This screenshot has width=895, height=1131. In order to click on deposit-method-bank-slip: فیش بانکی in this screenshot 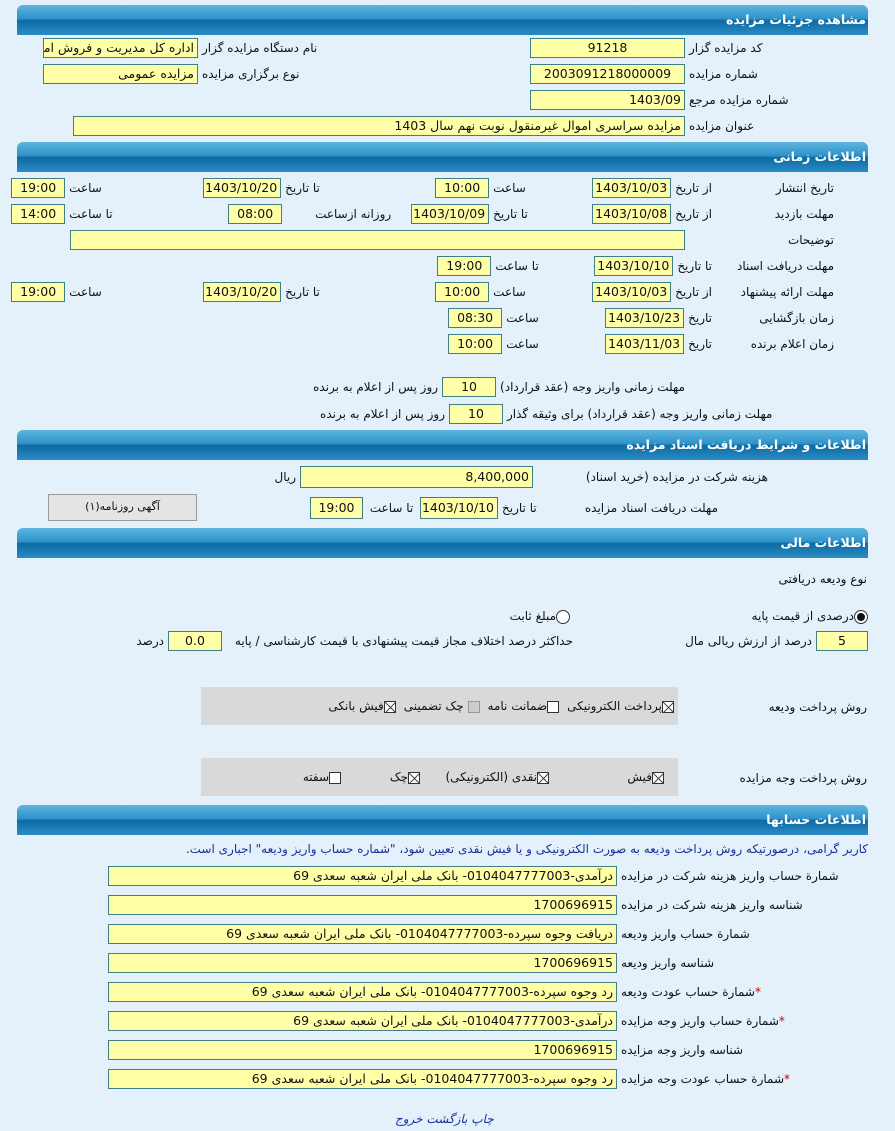, I will do `click(362, 706)`.